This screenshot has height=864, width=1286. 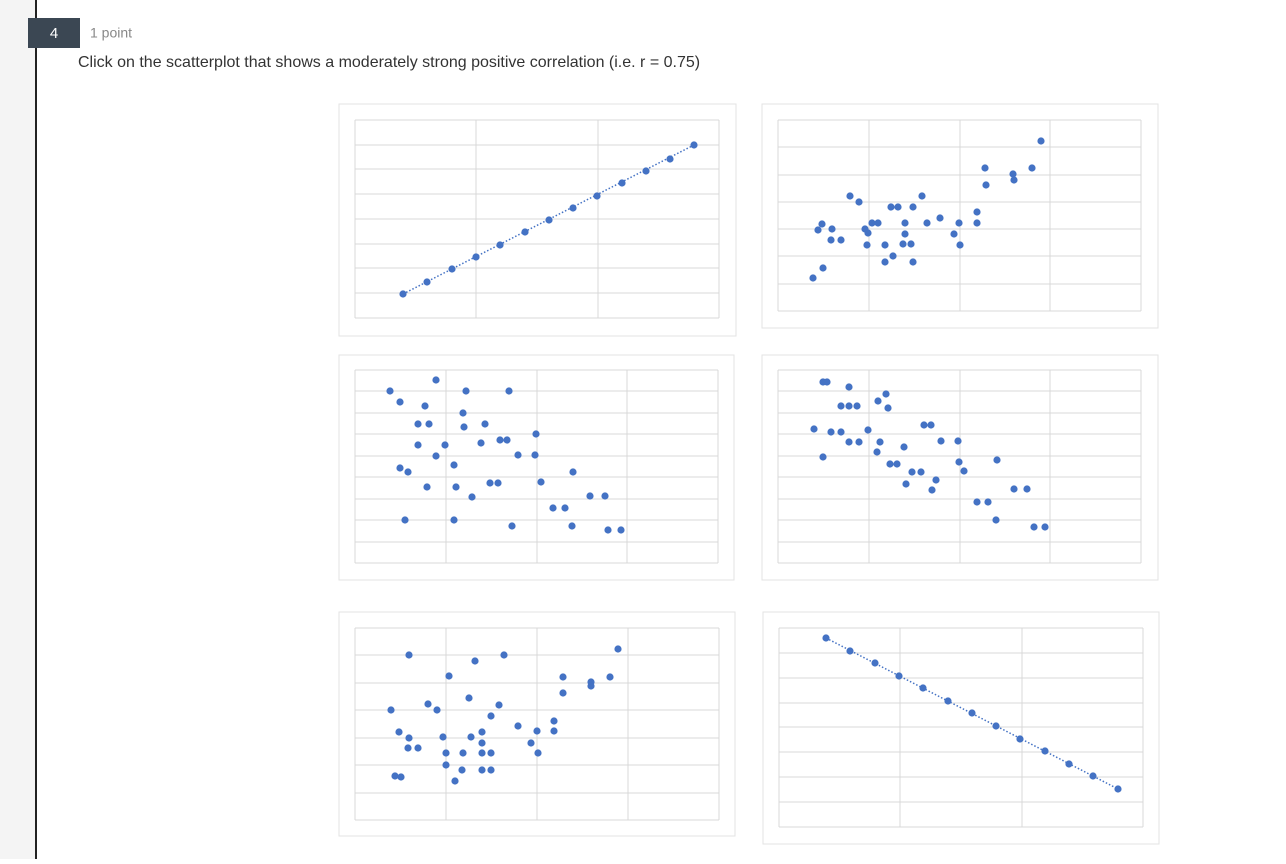 I want to click on option-frame, so click(x=961, y=728).